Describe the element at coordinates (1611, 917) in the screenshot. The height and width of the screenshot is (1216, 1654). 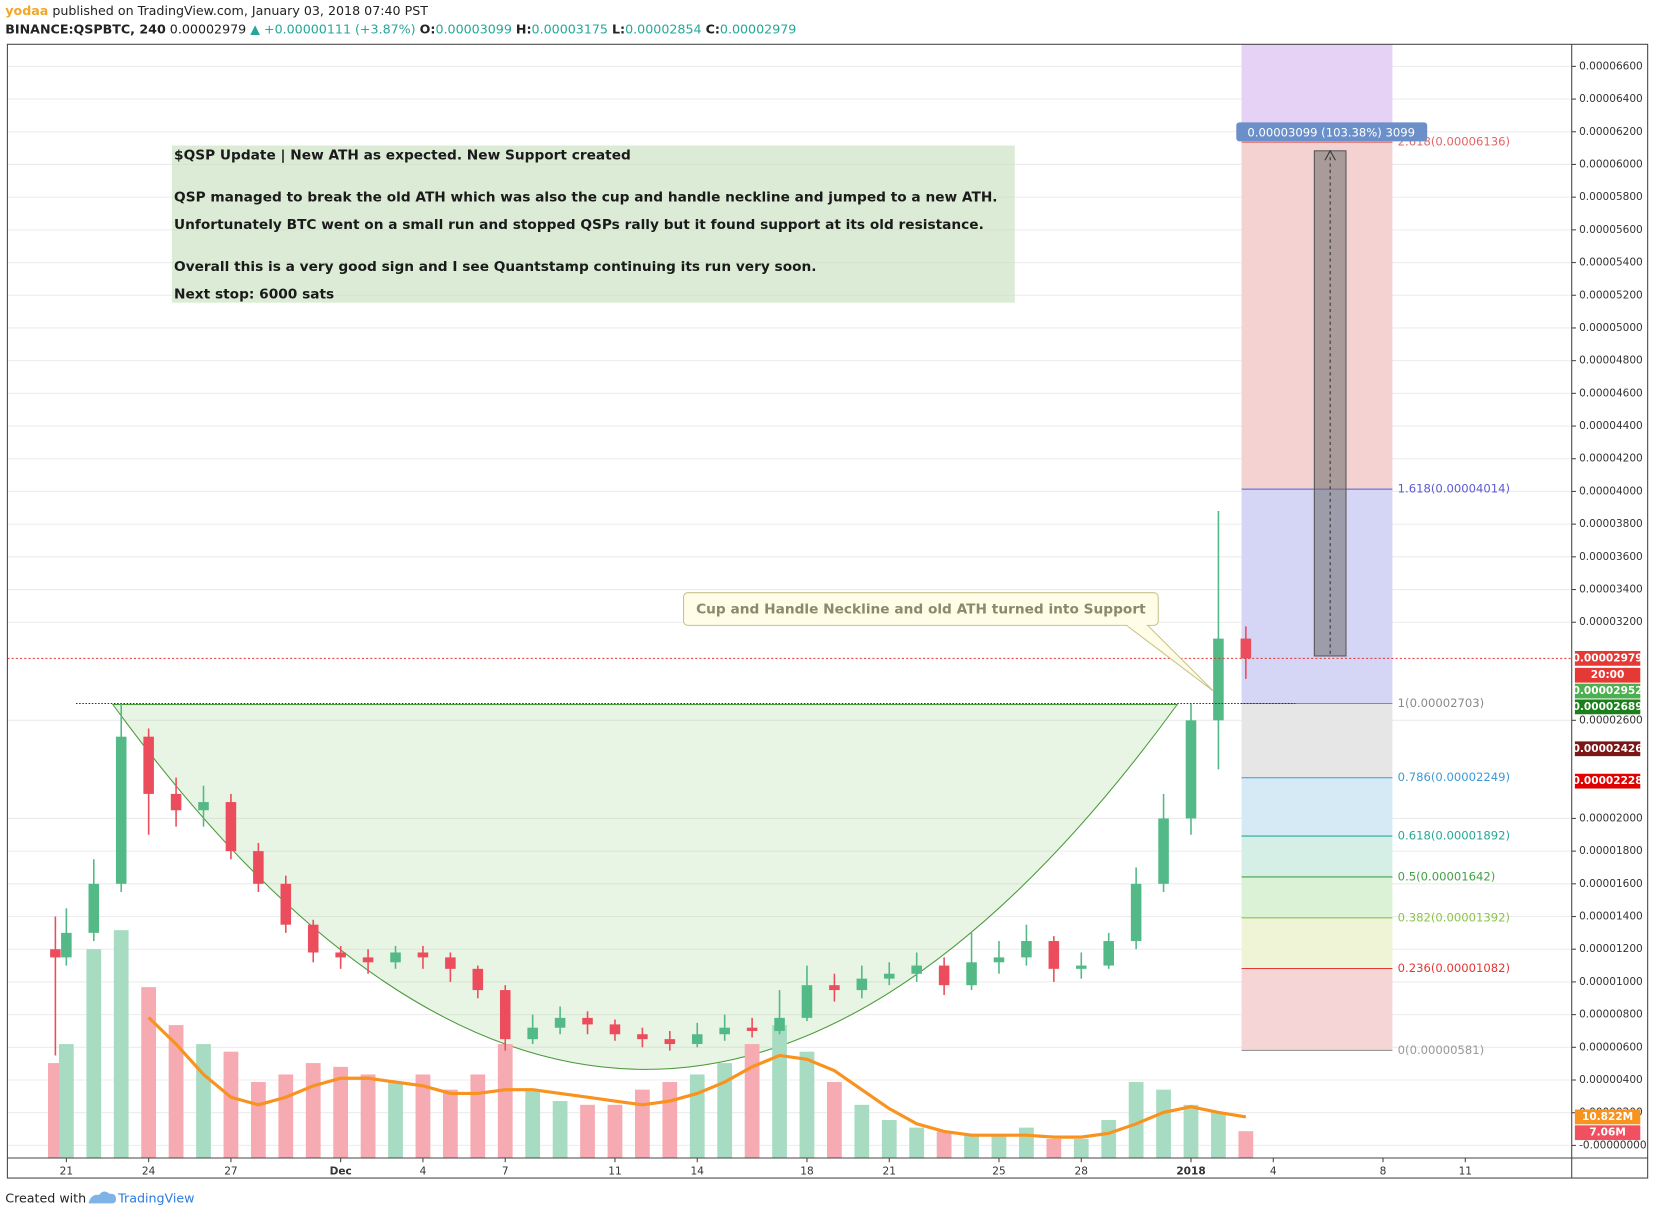
I see `y-tick-label: 0.00001400` at that location.